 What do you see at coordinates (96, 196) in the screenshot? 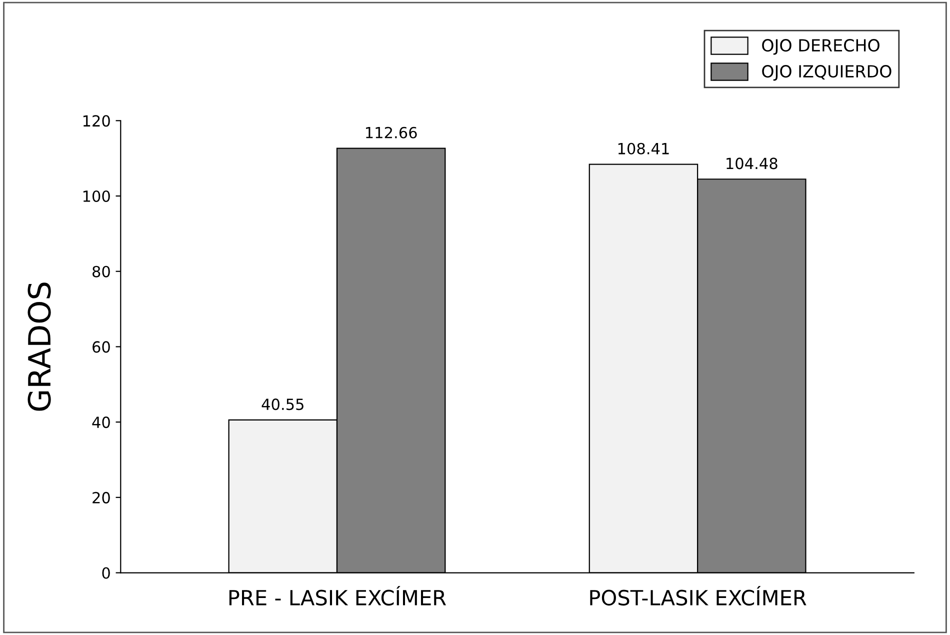
I see `y-tick-label: 100` at bounding box center [96, 196].